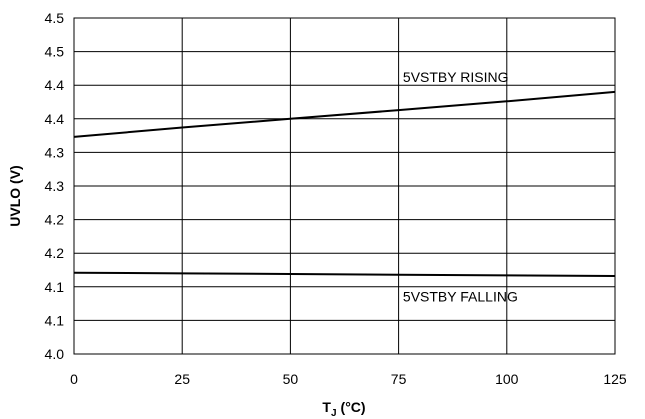  I want to click on y-tick-labels: 4.0 4.1 4.1 4.2 4.2 4.3 4.3 4.4 4.4 4.5 4.5, so click(55, 186).